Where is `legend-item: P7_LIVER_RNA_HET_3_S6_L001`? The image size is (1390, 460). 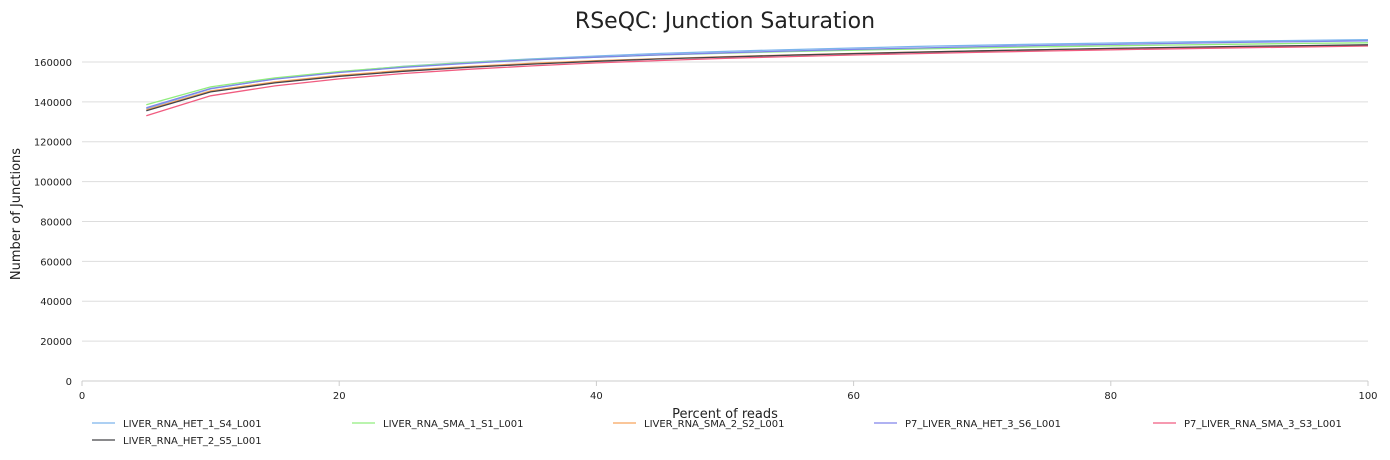 legend-item: P7_LIVER_RNA_HET_3_S6_L001 is located at coordinates (967, 424).